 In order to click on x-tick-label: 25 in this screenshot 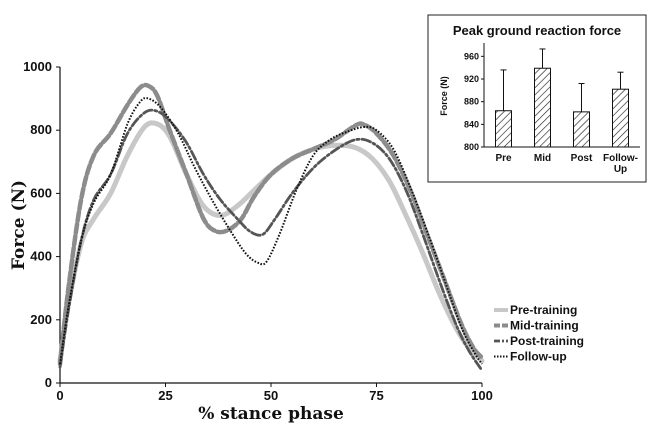, I will do `click(165, 395)`.